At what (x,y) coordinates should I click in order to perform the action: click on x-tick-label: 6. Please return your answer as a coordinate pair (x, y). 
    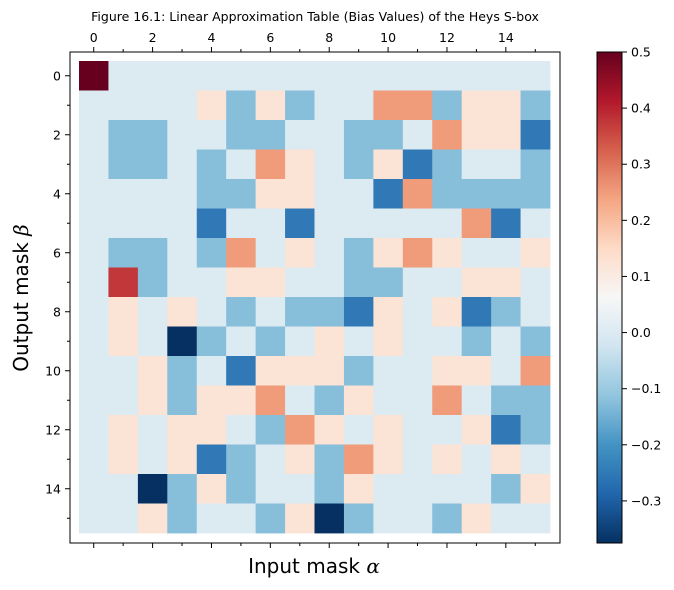
    Looking at the image, I should click on (270, 37).